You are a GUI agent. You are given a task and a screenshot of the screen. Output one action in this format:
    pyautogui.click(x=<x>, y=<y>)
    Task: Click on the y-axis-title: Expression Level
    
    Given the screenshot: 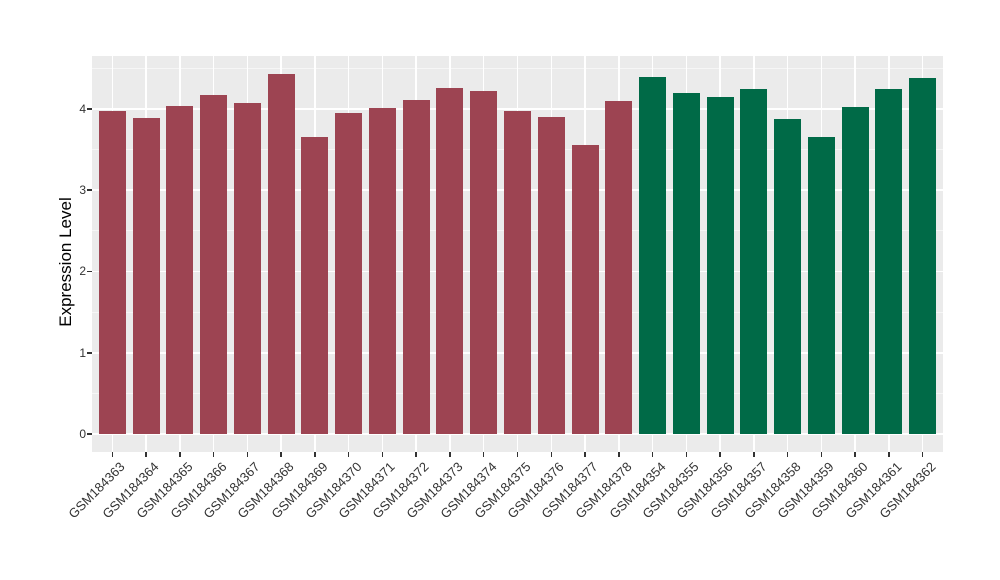 What is the action you would take?
    pyautogui.click(x=65, y=262)
    